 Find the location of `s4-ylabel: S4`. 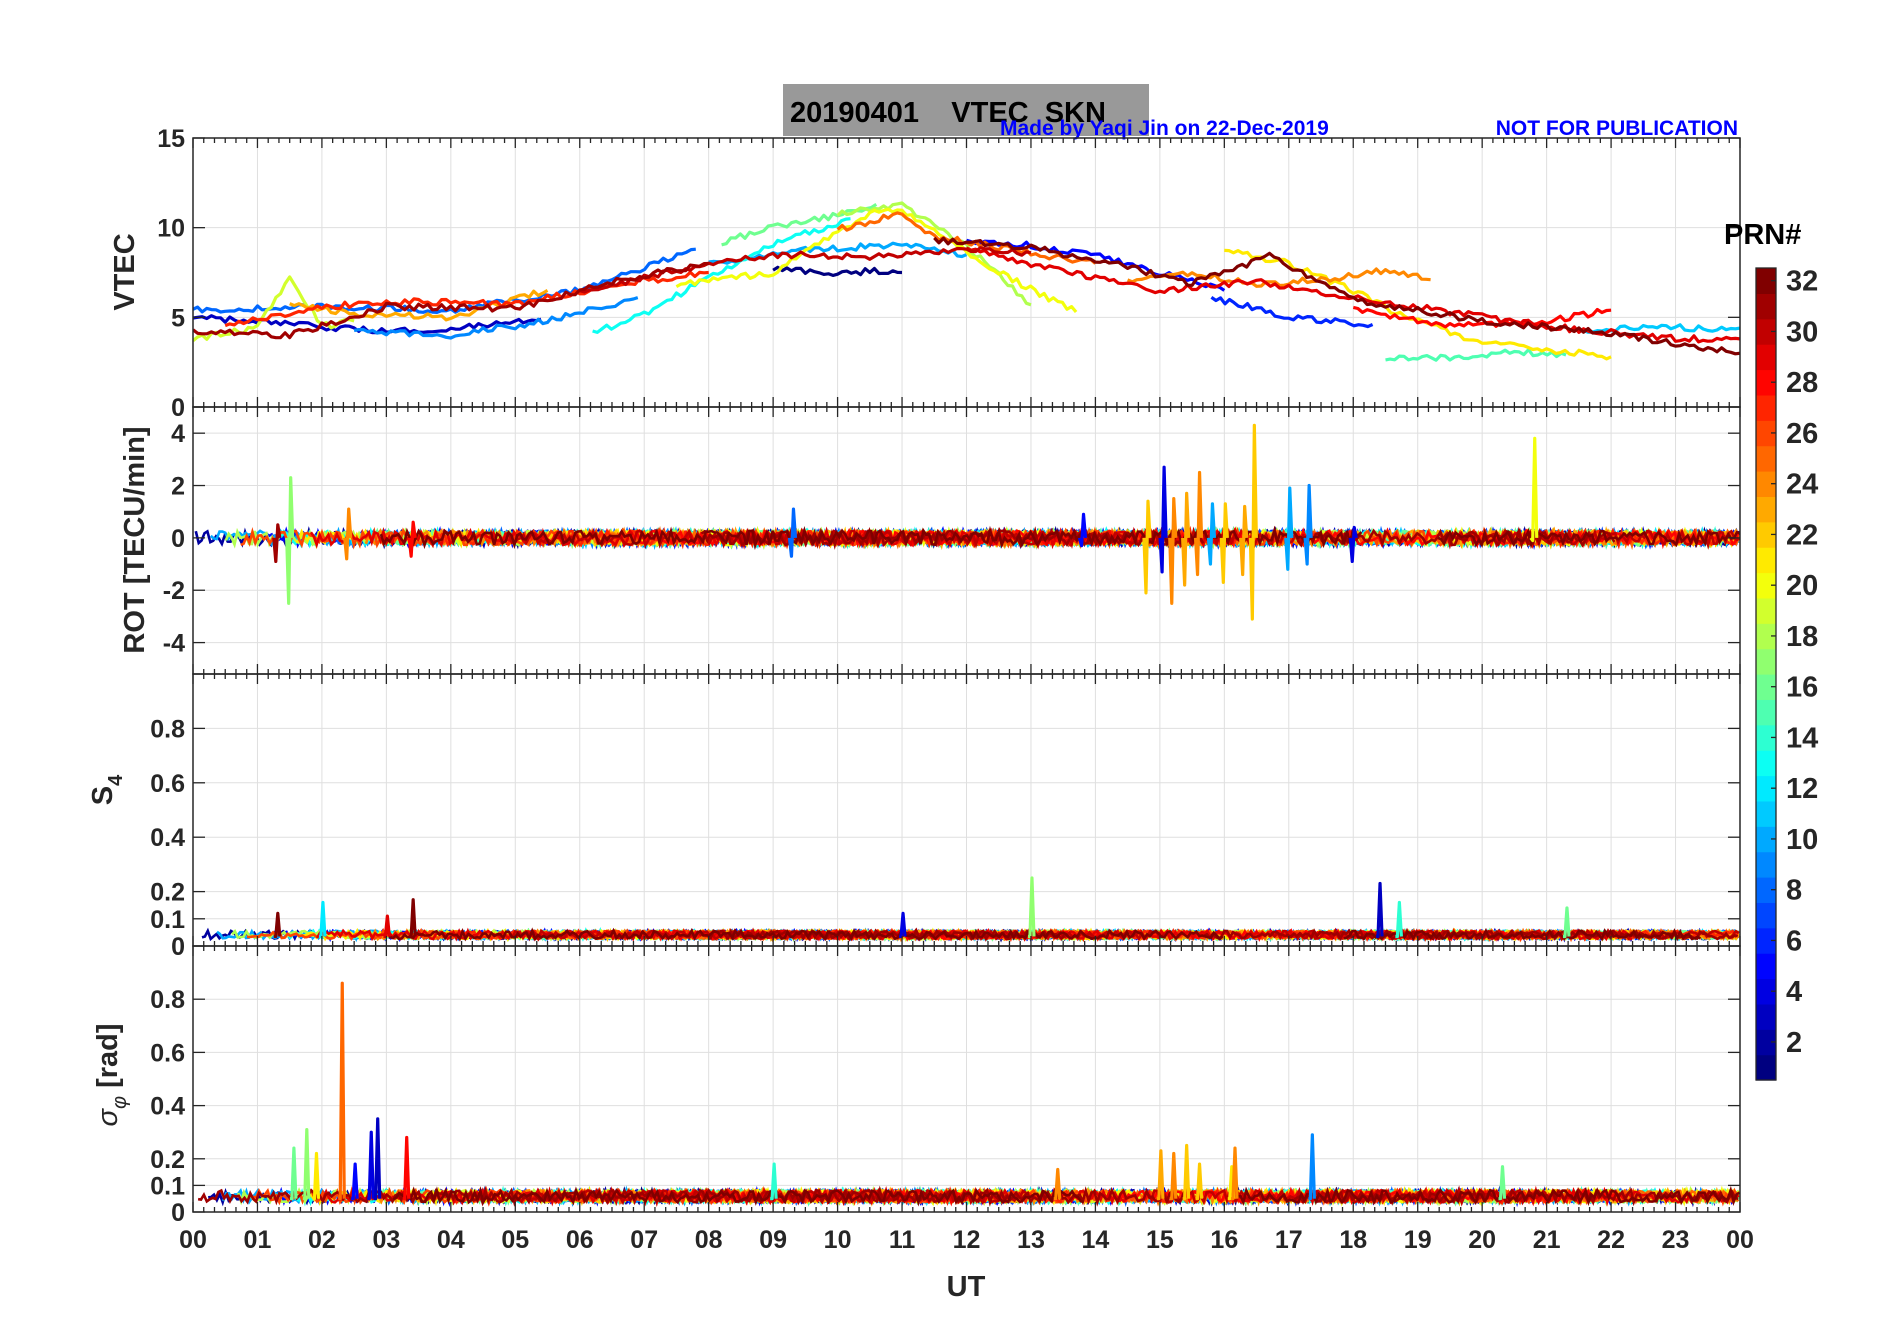

s4-ylabel: S4 is located at coordinates (107, 789).